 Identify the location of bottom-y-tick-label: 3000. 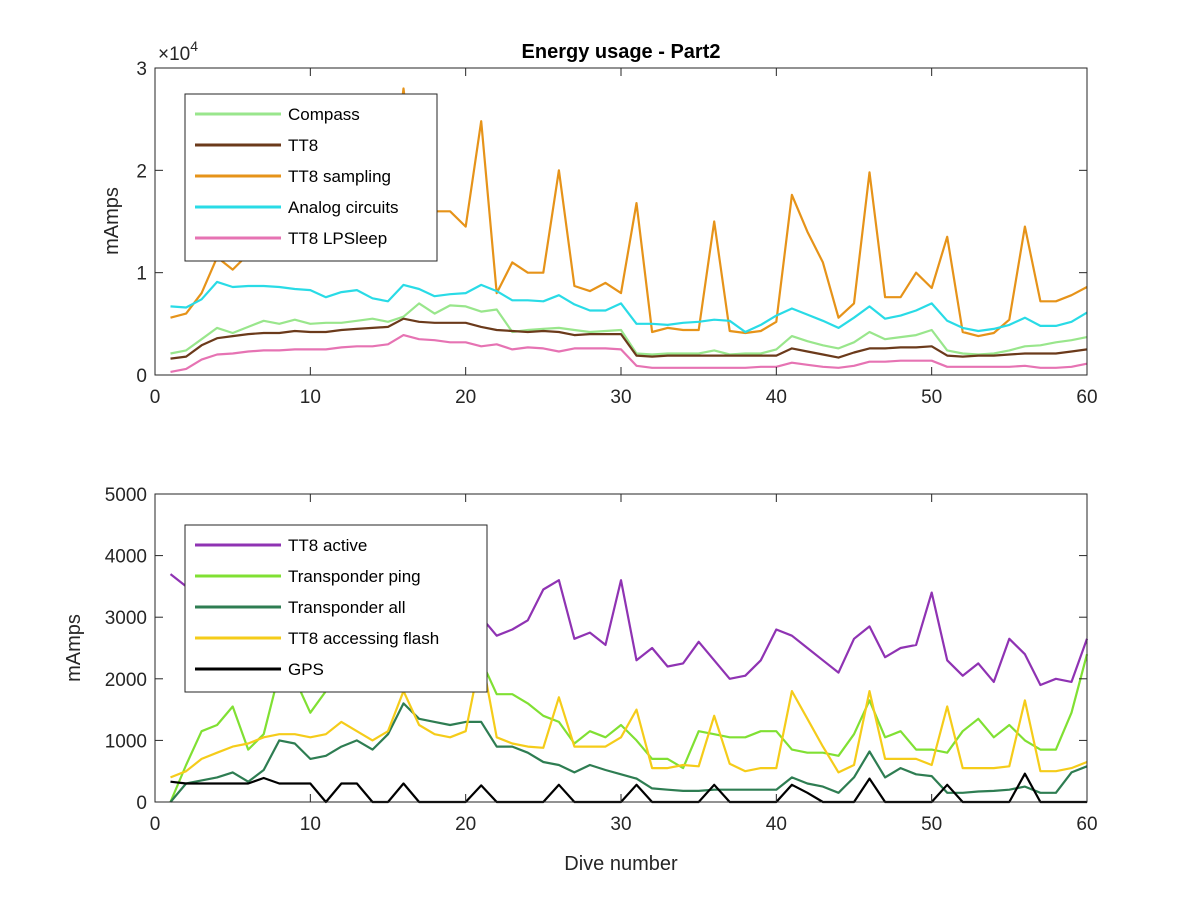
(126, 618).